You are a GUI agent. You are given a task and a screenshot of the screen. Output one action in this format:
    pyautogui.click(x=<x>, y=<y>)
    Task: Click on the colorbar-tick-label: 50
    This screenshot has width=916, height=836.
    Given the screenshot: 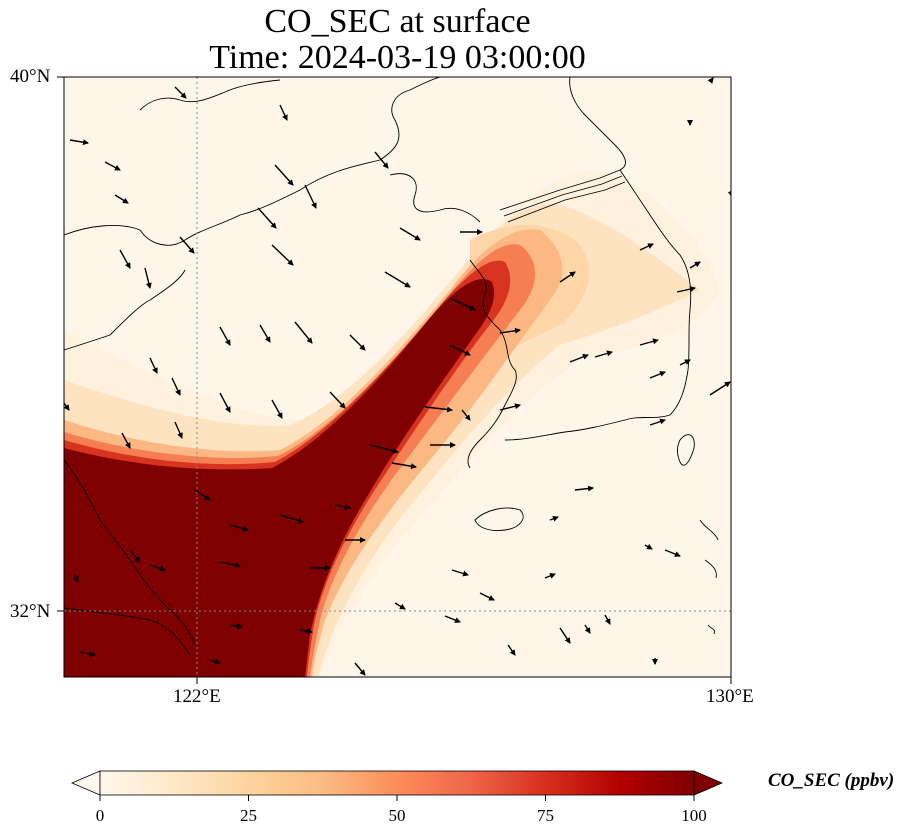 What is the action you would take?
    pyautogui.click(x=397, y=815)
    